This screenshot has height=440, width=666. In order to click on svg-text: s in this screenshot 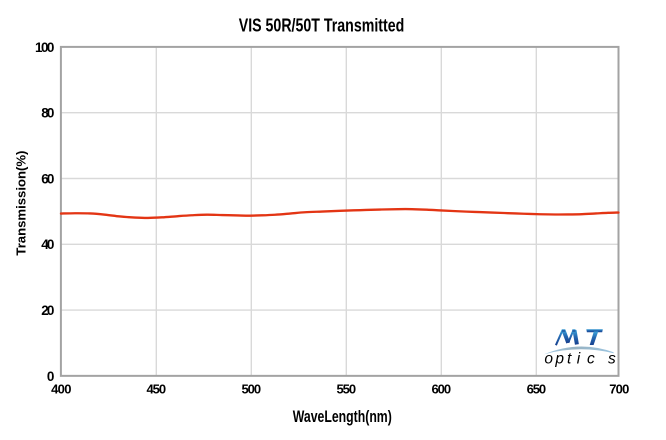, I will do `click(612, 359)`.